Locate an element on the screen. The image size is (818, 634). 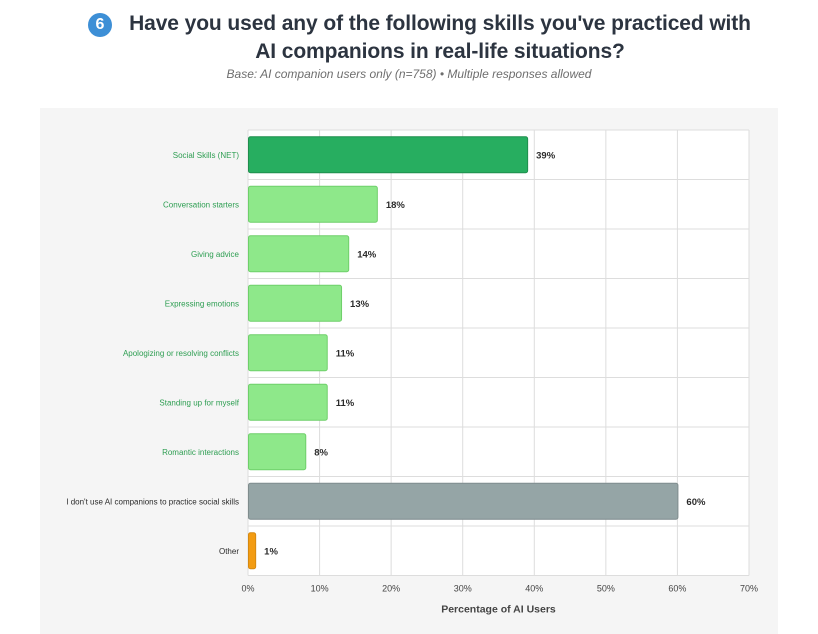
category-label: Standing up for myself is located at coordinates (199, 402).